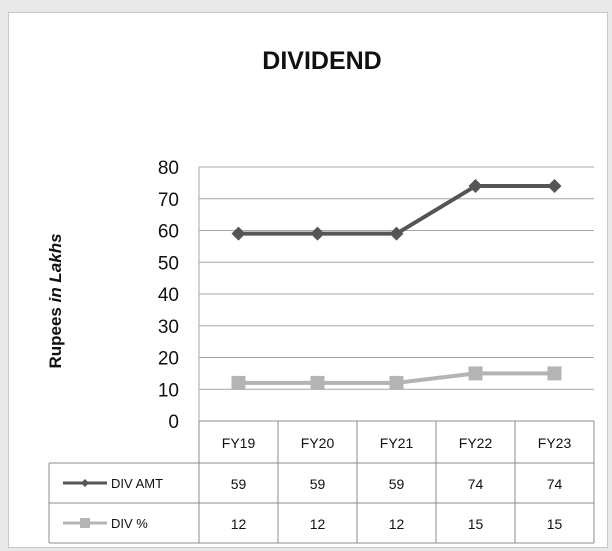 The height and width of the screenshot is (551, 612). I want to click on y-tick-labels: 0 10 20 30 40 50 60 70 80, so click(168, 295).